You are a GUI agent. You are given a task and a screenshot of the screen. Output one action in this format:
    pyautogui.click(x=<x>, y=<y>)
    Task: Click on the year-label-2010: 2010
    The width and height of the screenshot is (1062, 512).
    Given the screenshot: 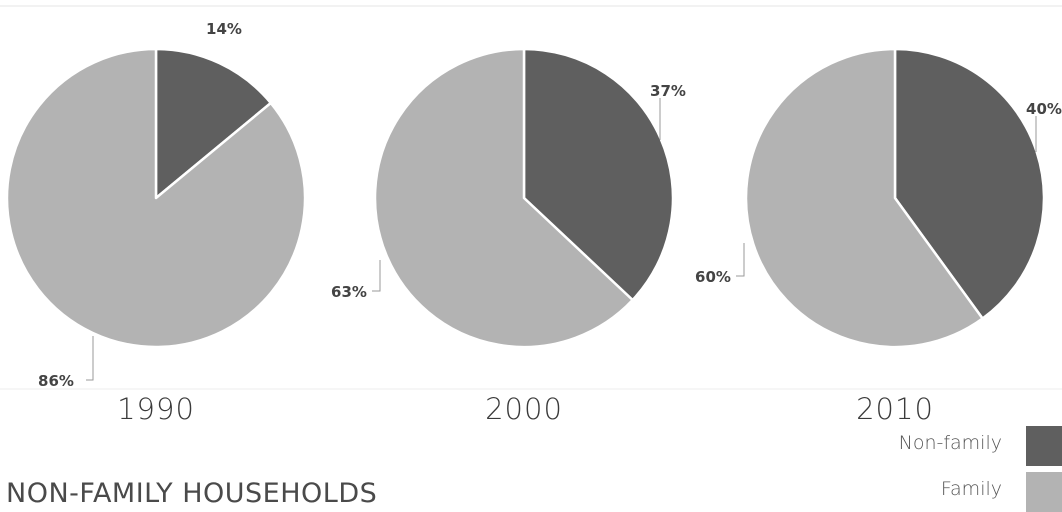 What is the action you would take?
    pyautogui.click(x=895, y=409)
    